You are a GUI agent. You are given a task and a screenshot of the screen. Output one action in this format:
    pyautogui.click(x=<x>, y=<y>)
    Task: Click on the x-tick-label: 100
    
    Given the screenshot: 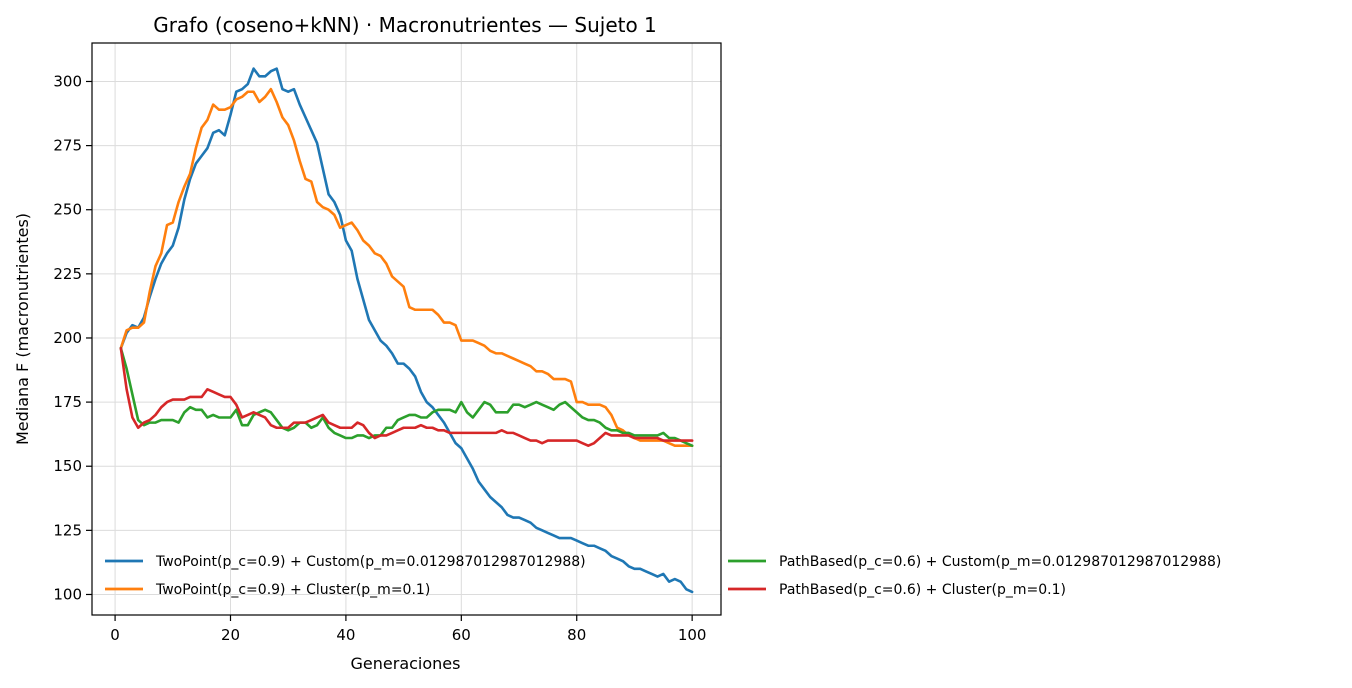 What is the action you would take?
    pyautogui.click(x=692, y=635)
    